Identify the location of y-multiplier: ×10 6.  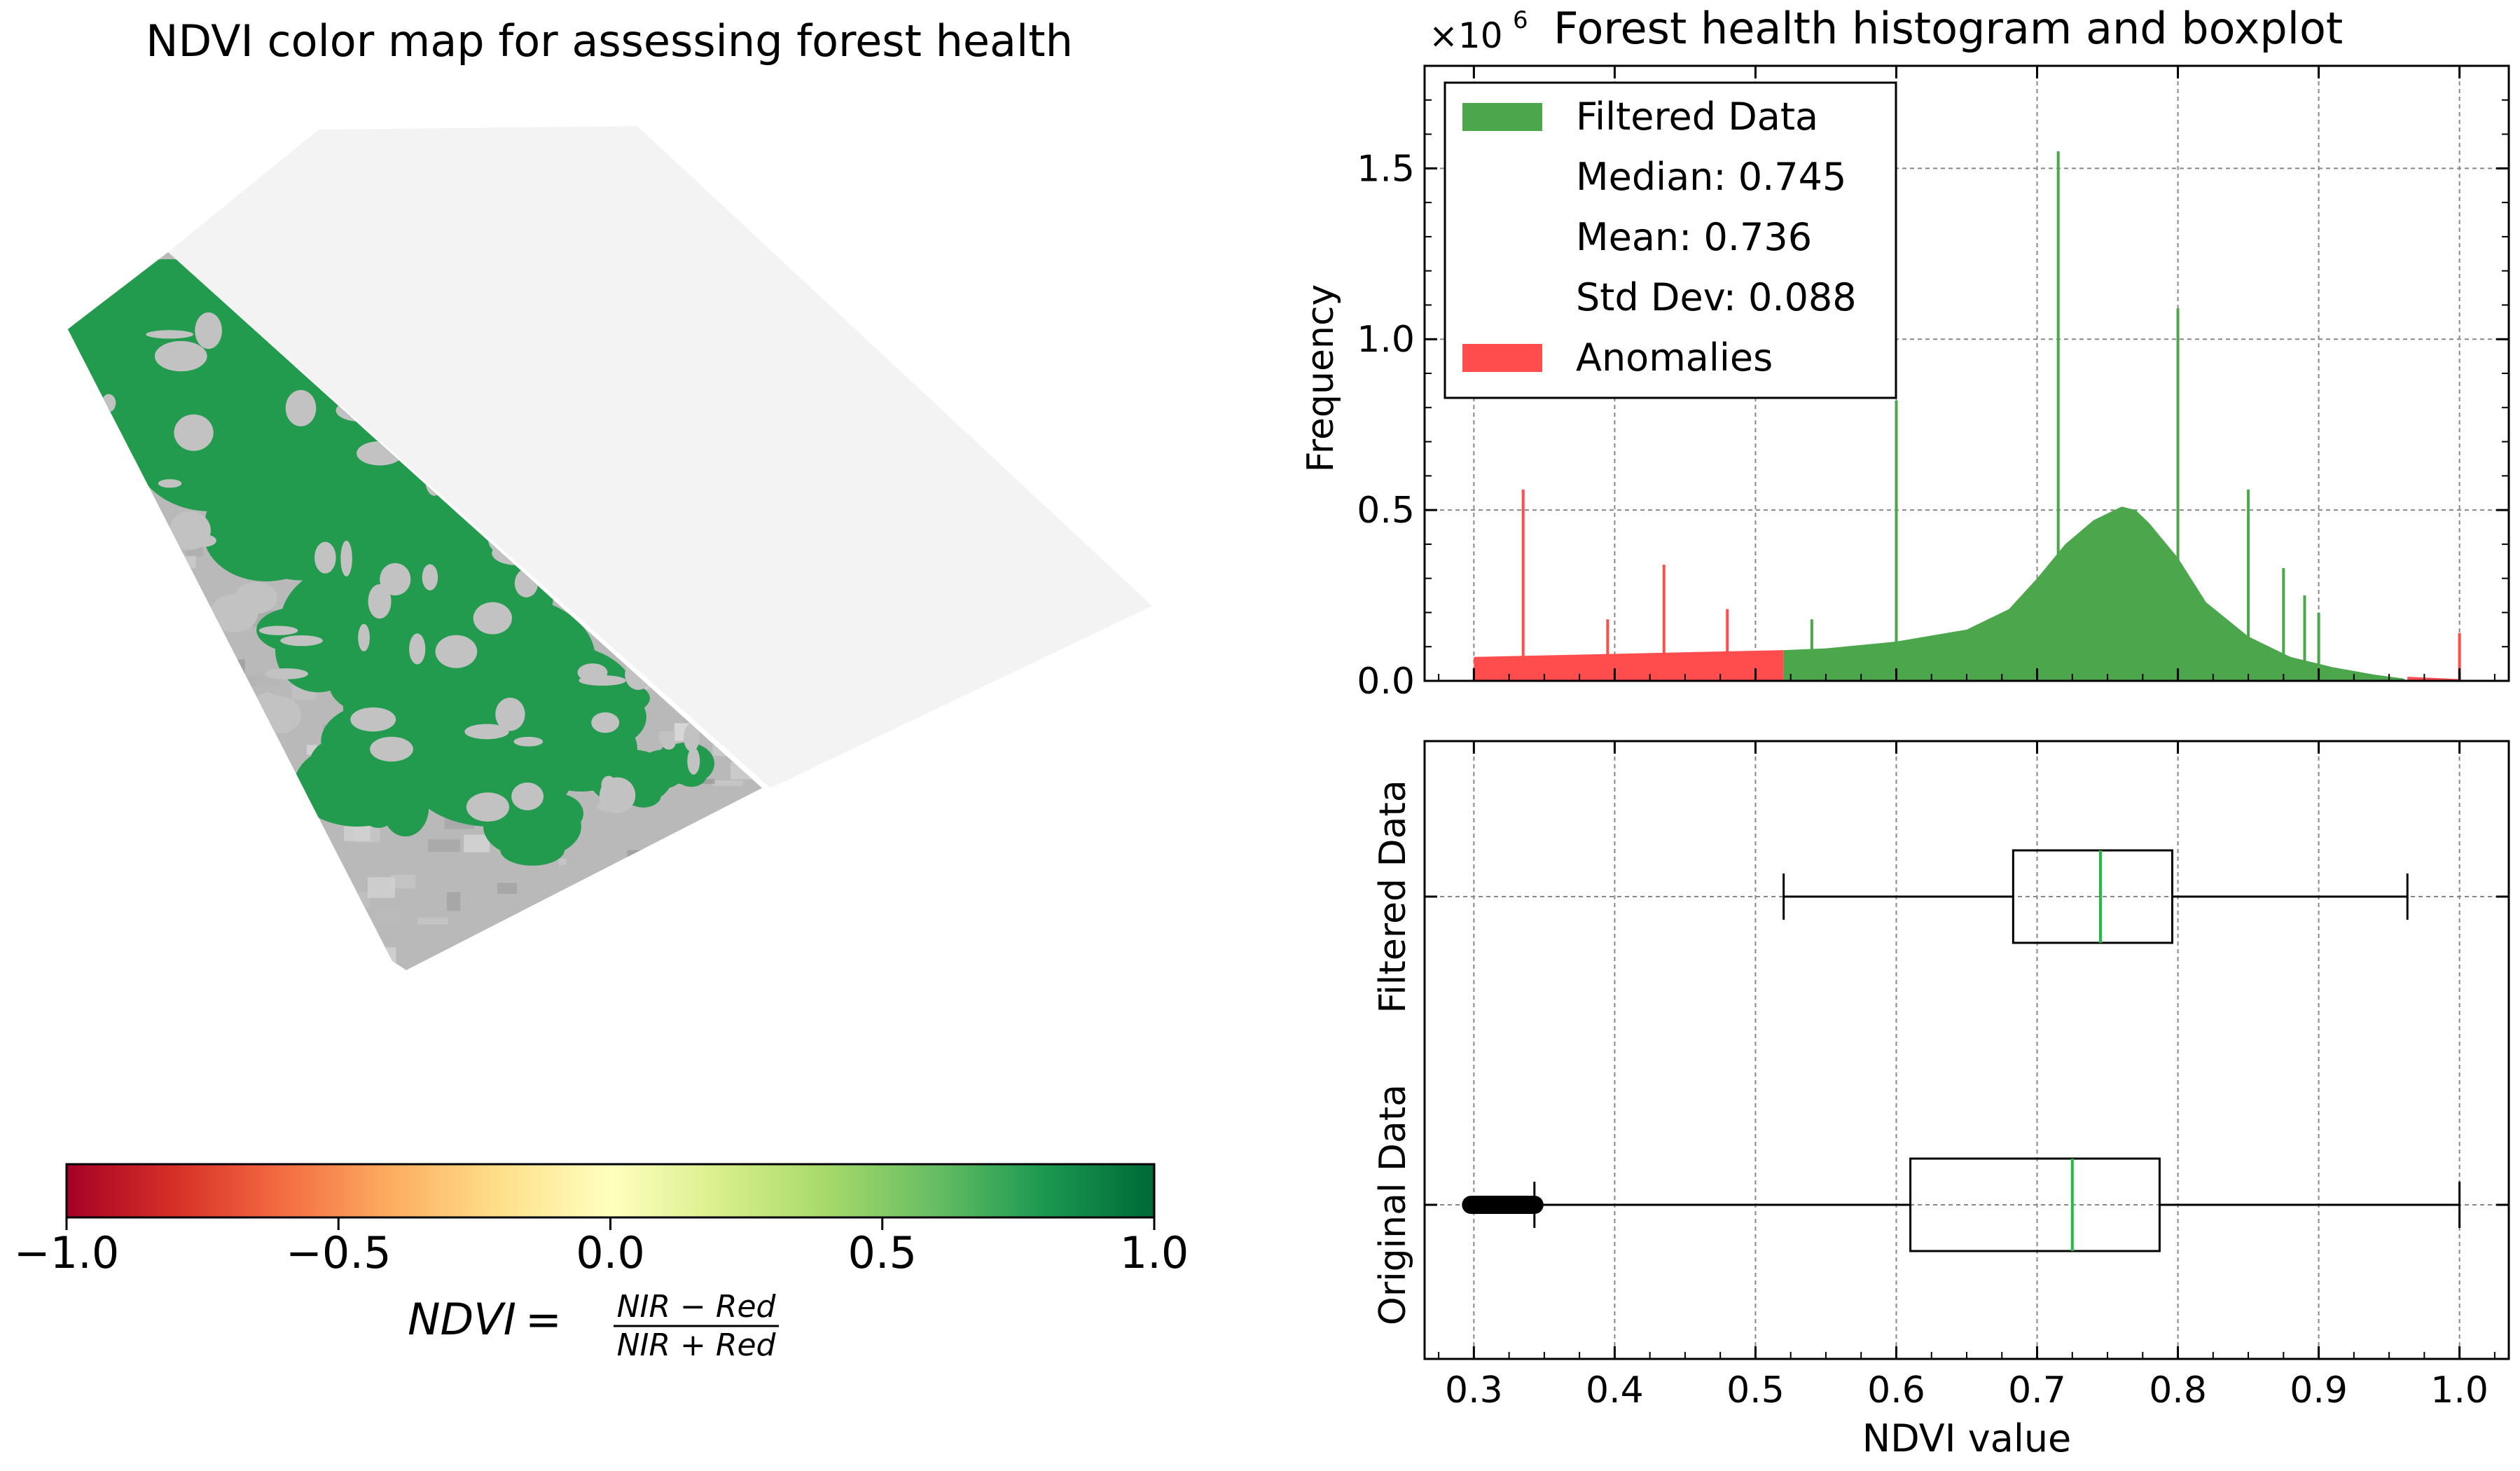
(1478, 31).